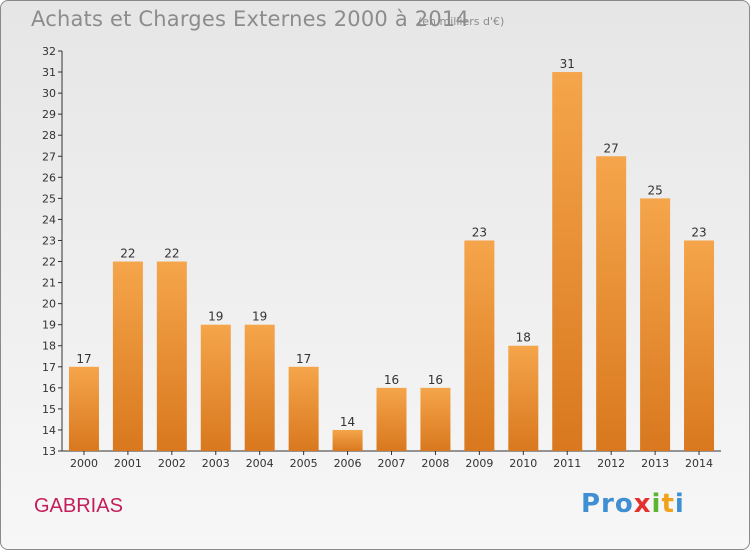 The height and width of the screenshot is (550, 750). I want to click on chart-unit: (en milliers d'€), so click(461, 21).